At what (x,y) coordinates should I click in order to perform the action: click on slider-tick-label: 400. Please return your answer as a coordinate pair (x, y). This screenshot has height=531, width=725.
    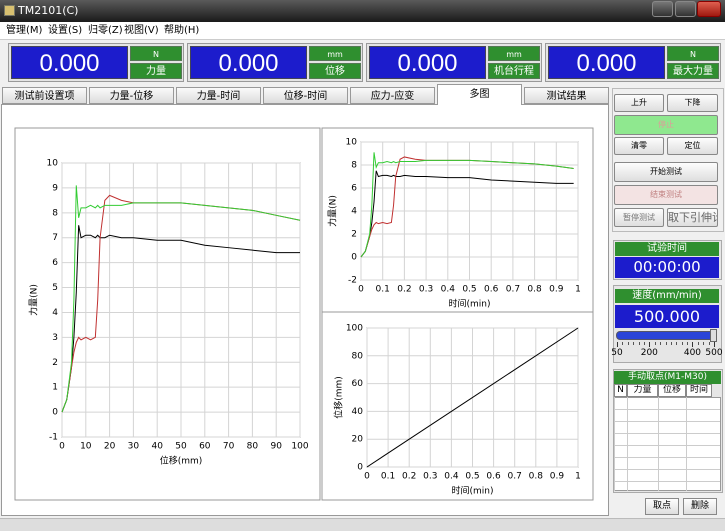
    Looking at the image, I should click on (692, 353).